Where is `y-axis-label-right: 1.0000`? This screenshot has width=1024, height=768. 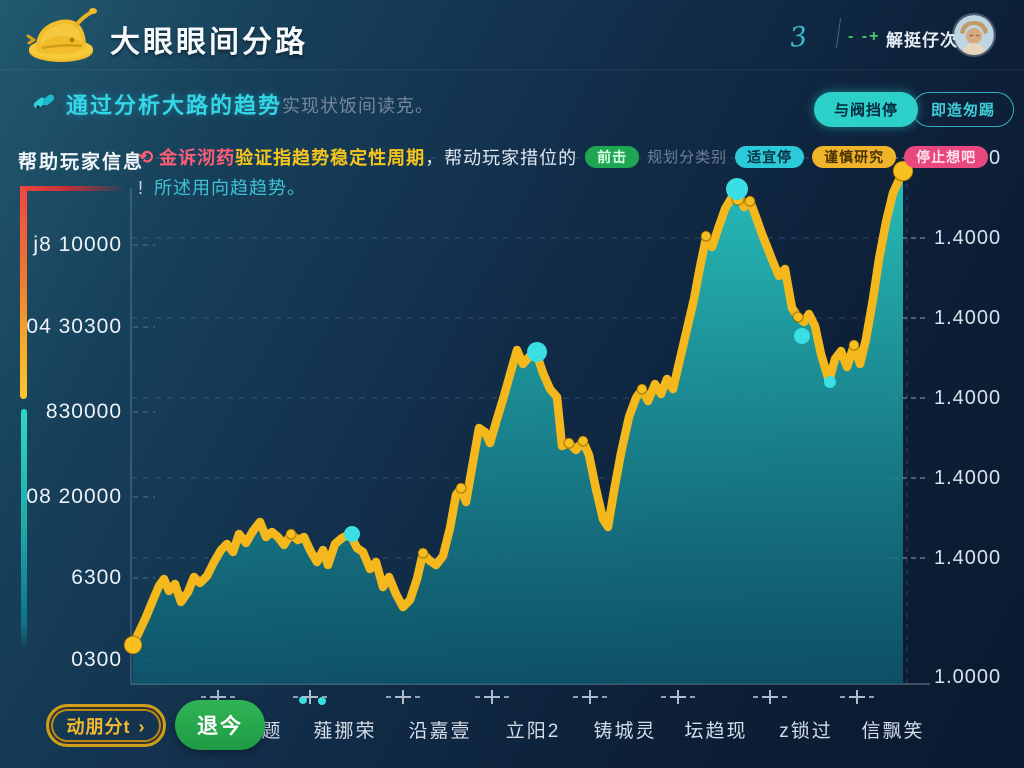
y-axis-label-right: 1.0000 is located at coordinates (968, 677).